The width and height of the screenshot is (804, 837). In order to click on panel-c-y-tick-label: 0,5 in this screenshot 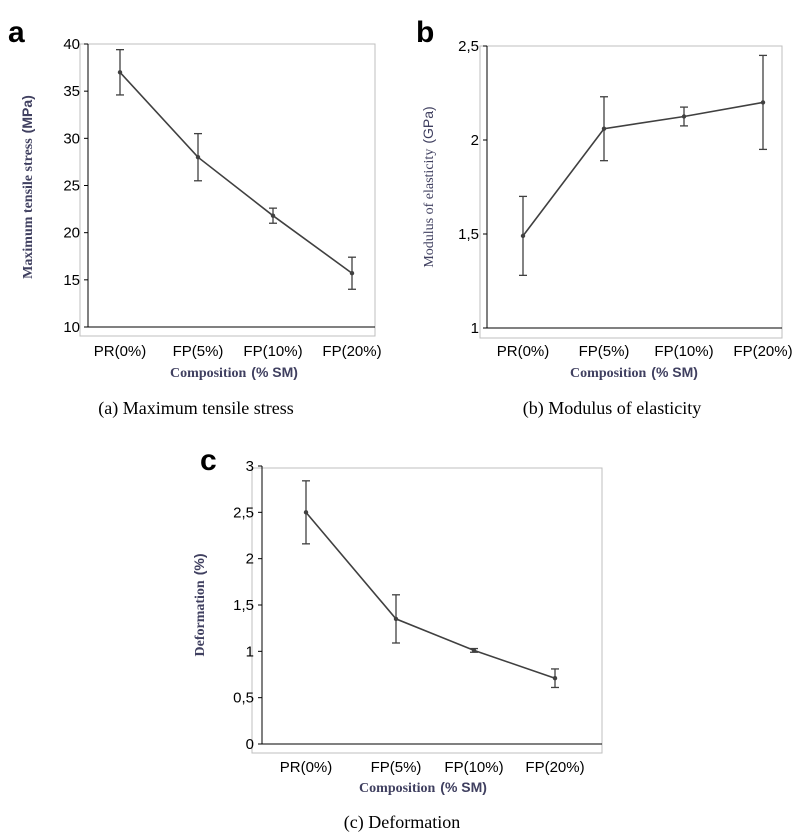, I will do `click(243, 698)`.